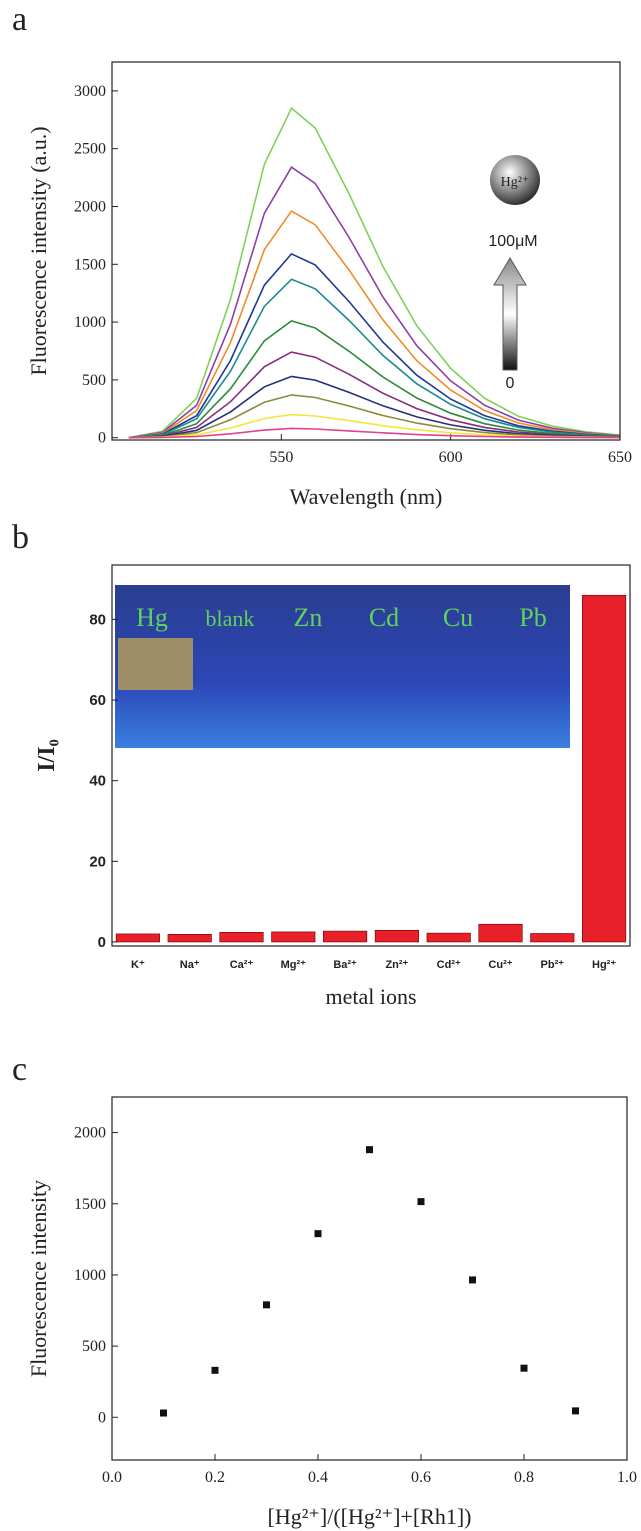 The image size is (641, 1531). Describe the element at coordinates (20, 537) in the screenshot. I see `panel-label: b` at that location.